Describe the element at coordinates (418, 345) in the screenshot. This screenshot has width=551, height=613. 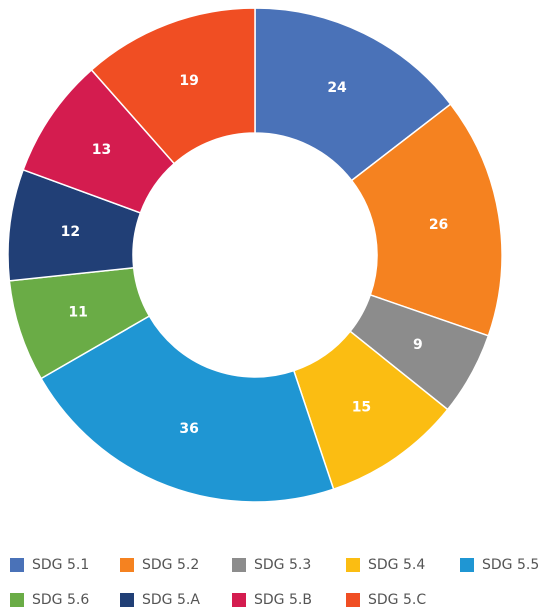
I see `slice-label: 9` at that location.